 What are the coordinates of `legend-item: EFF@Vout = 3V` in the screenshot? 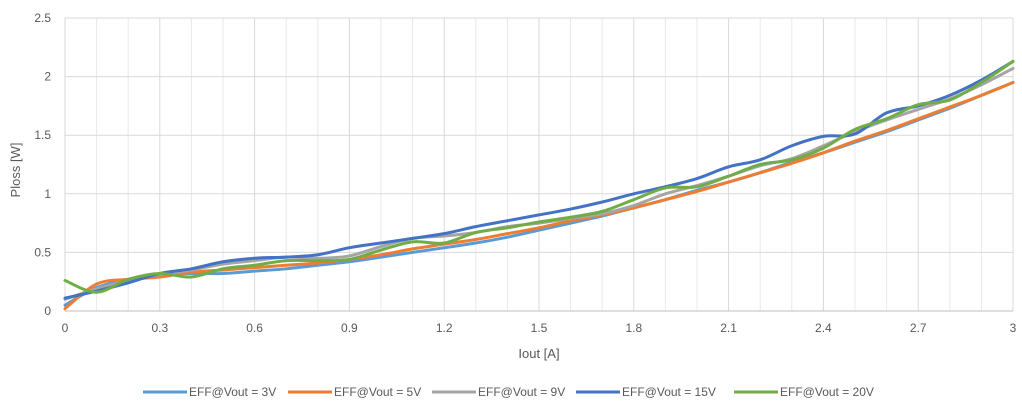 It's located at (209, 392).